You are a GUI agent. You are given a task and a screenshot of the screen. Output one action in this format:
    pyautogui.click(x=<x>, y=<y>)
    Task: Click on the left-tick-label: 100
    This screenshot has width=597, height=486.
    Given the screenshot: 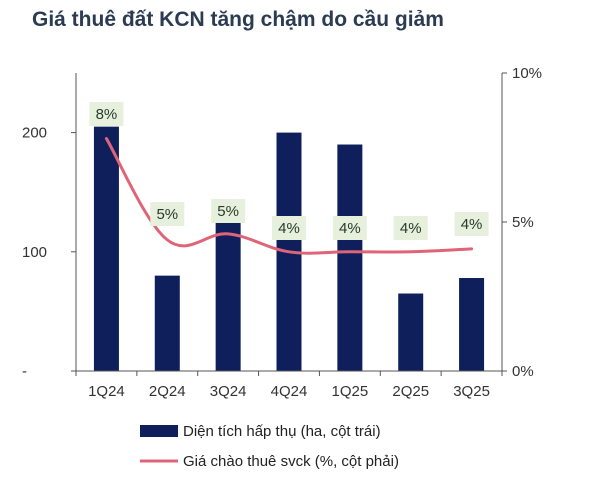 What is the action you would take?
    pyautogui.click(x=34, y=252)
    